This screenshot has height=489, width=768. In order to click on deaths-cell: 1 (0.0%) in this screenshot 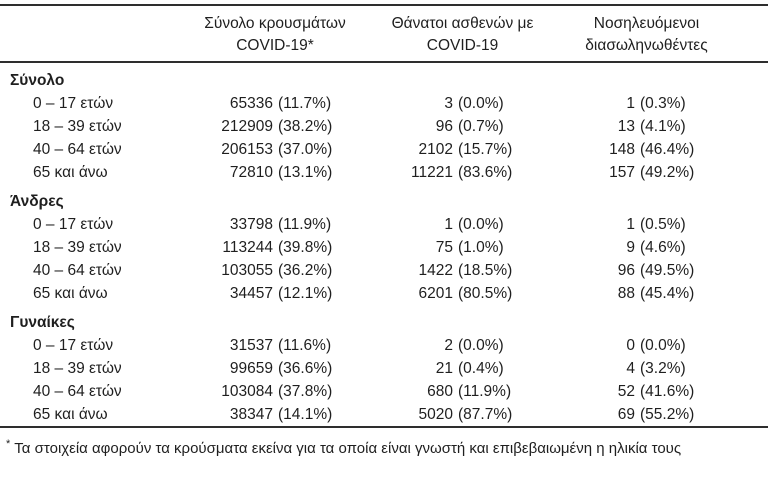, I will do `click(462, 224)`.